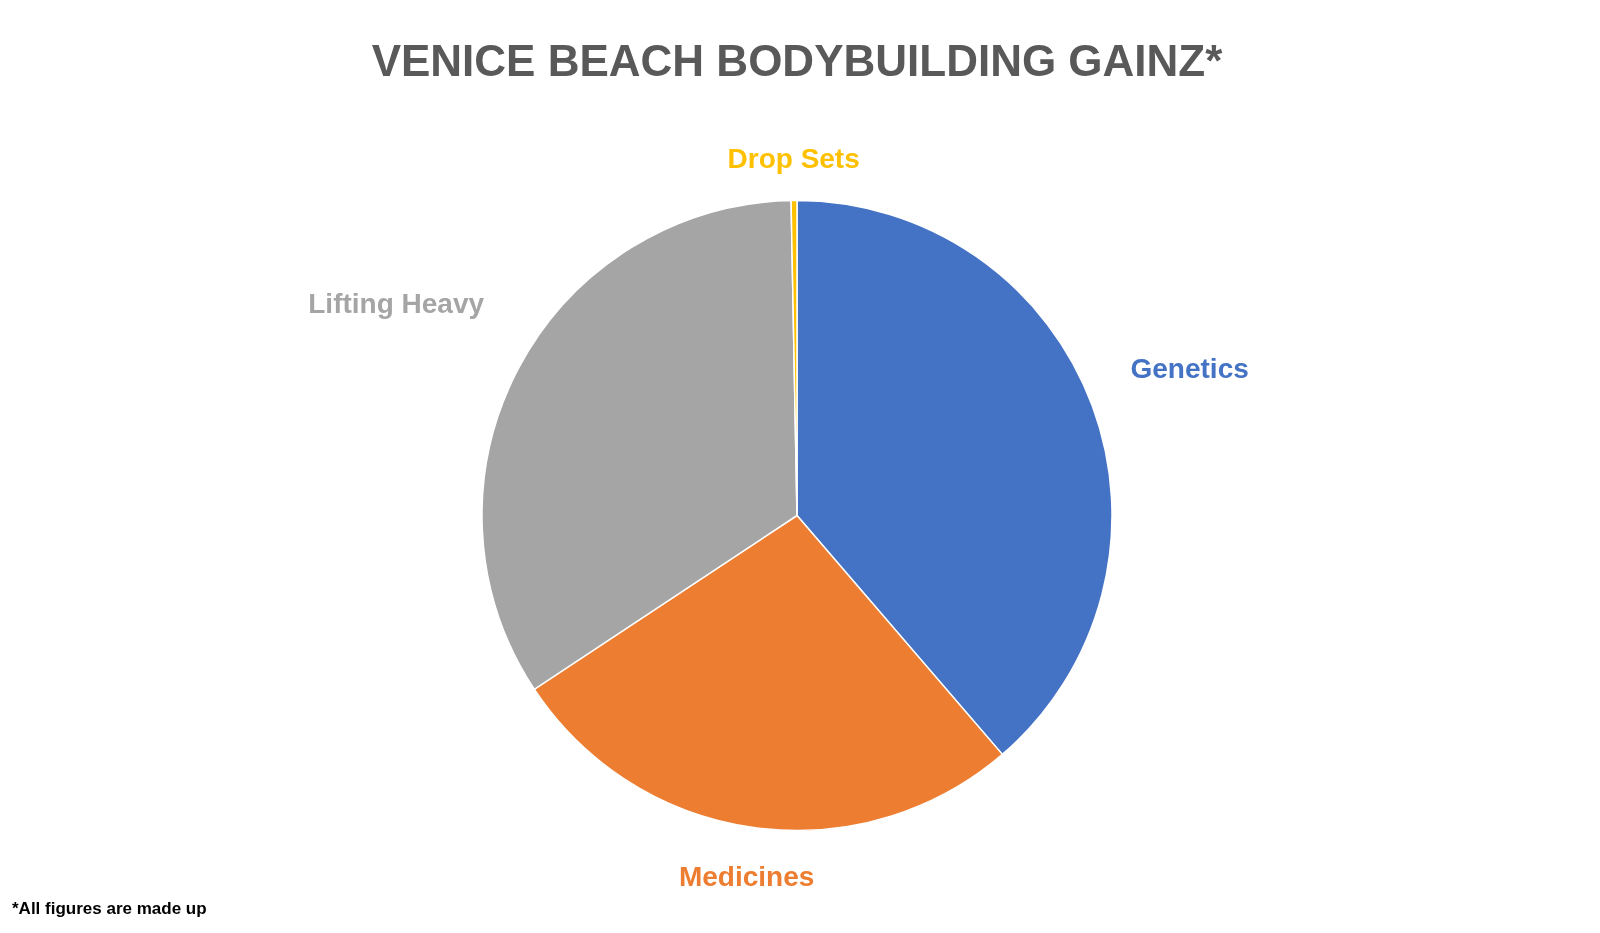 Image resolution: width=1600 pixels, height=933 pixels. Describe the element at coordinates (396, 303) in the screenshot. I see `slice-label: Lifting Heavy` at that location.